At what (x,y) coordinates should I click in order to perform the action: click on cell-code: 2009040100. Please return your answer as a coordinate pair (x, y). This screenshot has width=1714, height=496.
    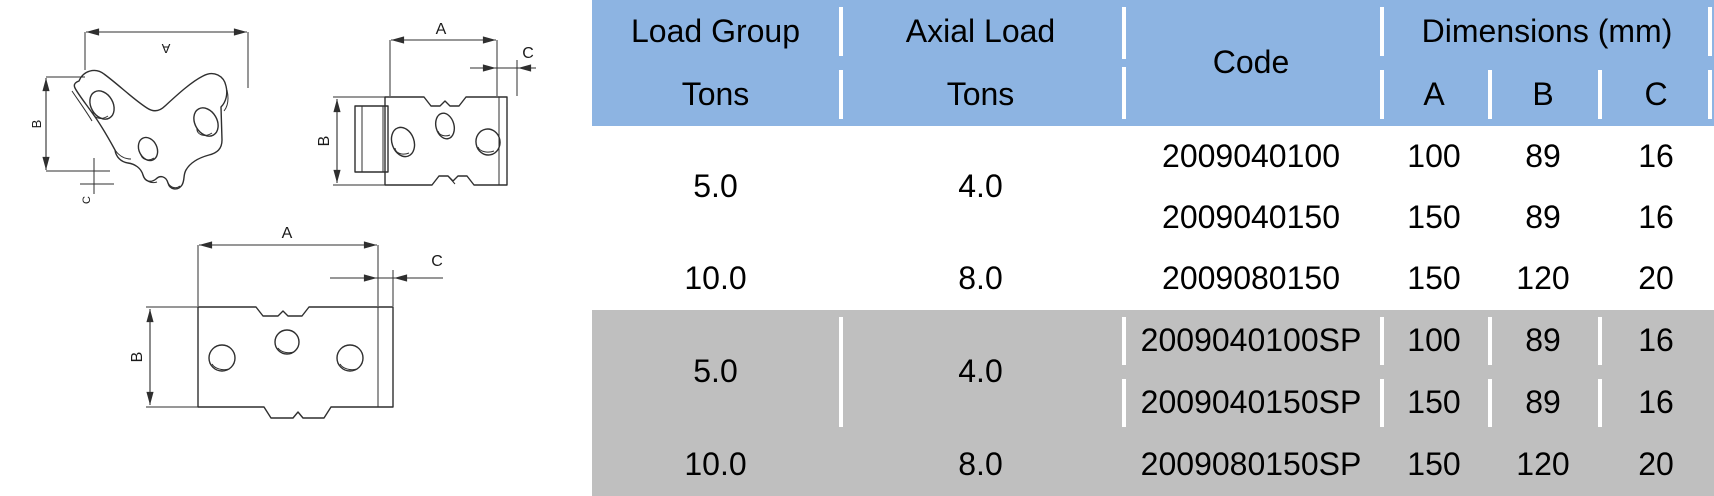
    Looking at the image, I should click on (1251, 156).